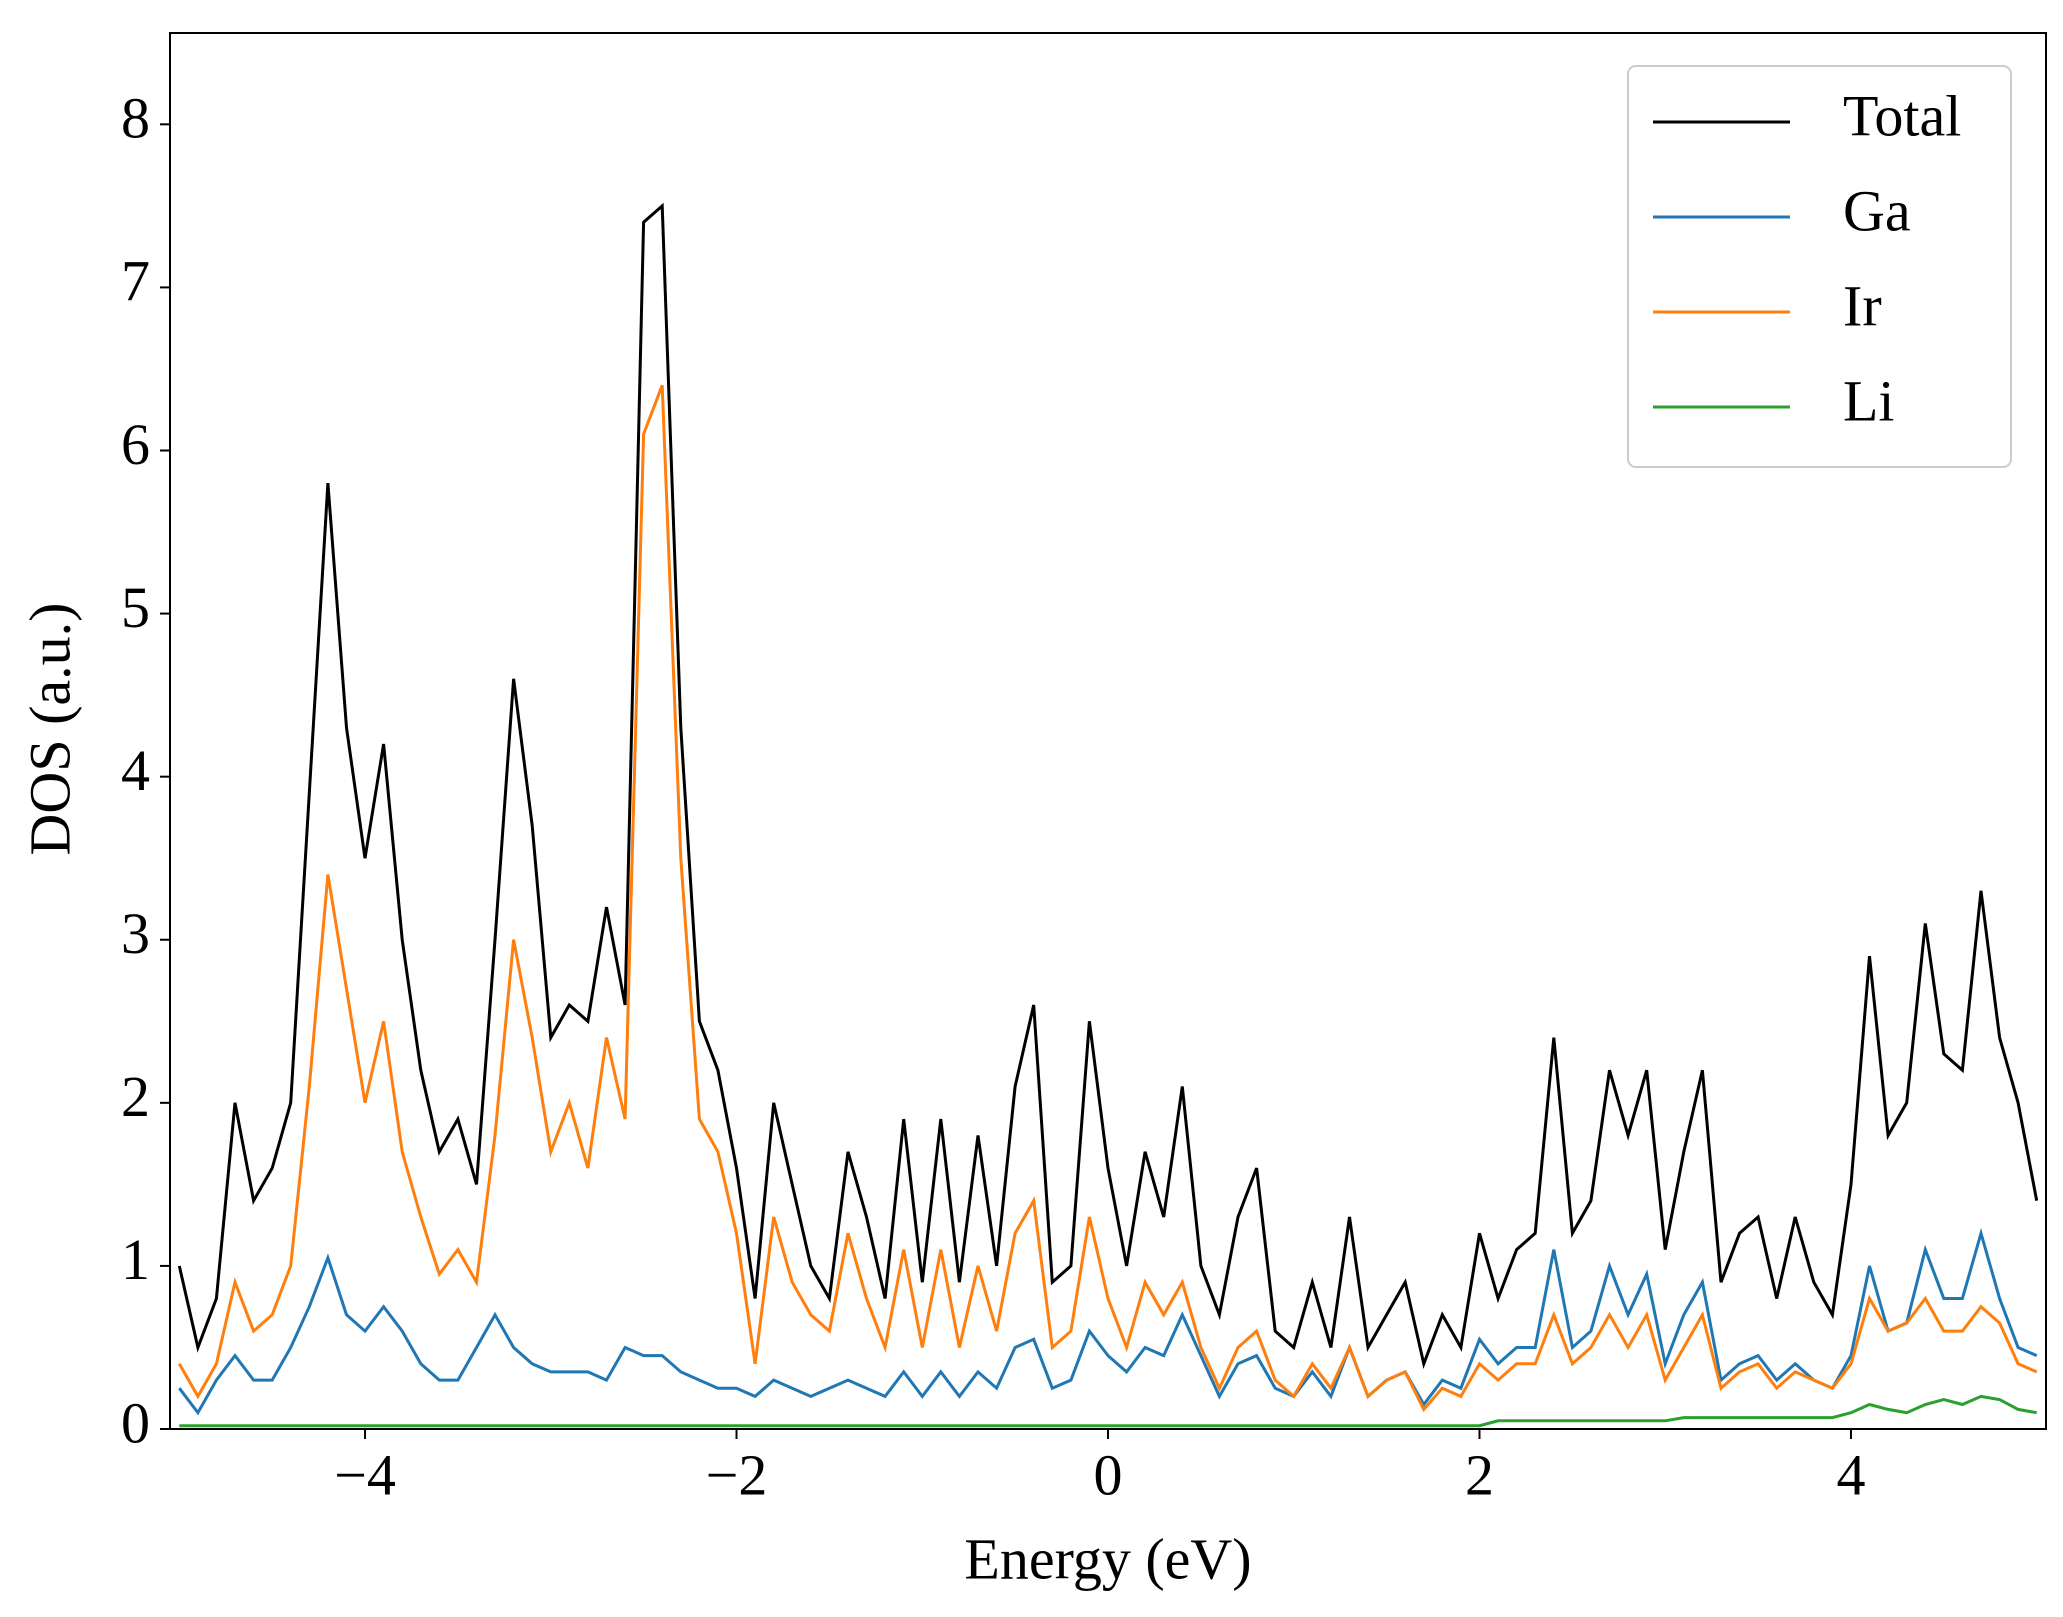 Image resolution: width=2063 pixels, height=1617 pixels. I want to click on y-tick-label: 5, so click(135, 607).